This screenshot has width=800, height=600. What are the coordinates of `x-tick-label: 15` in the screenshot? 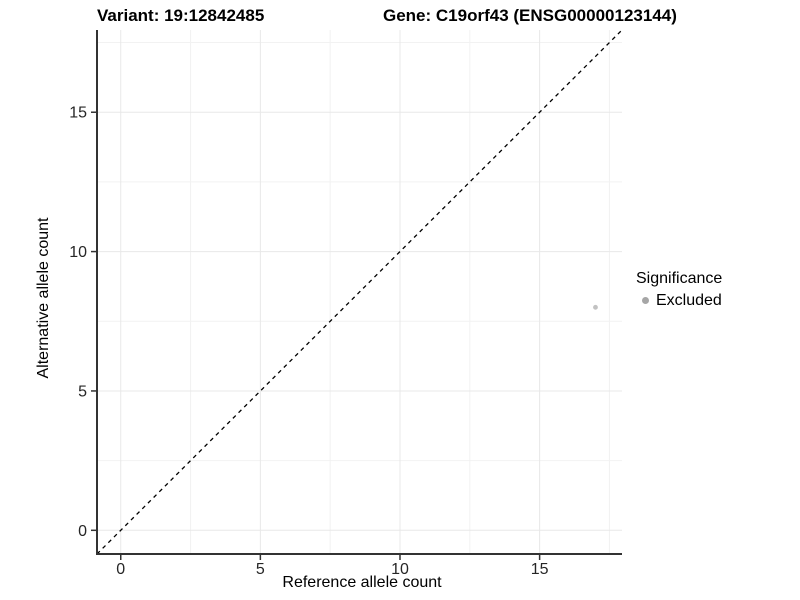 It's located at (540, 569).